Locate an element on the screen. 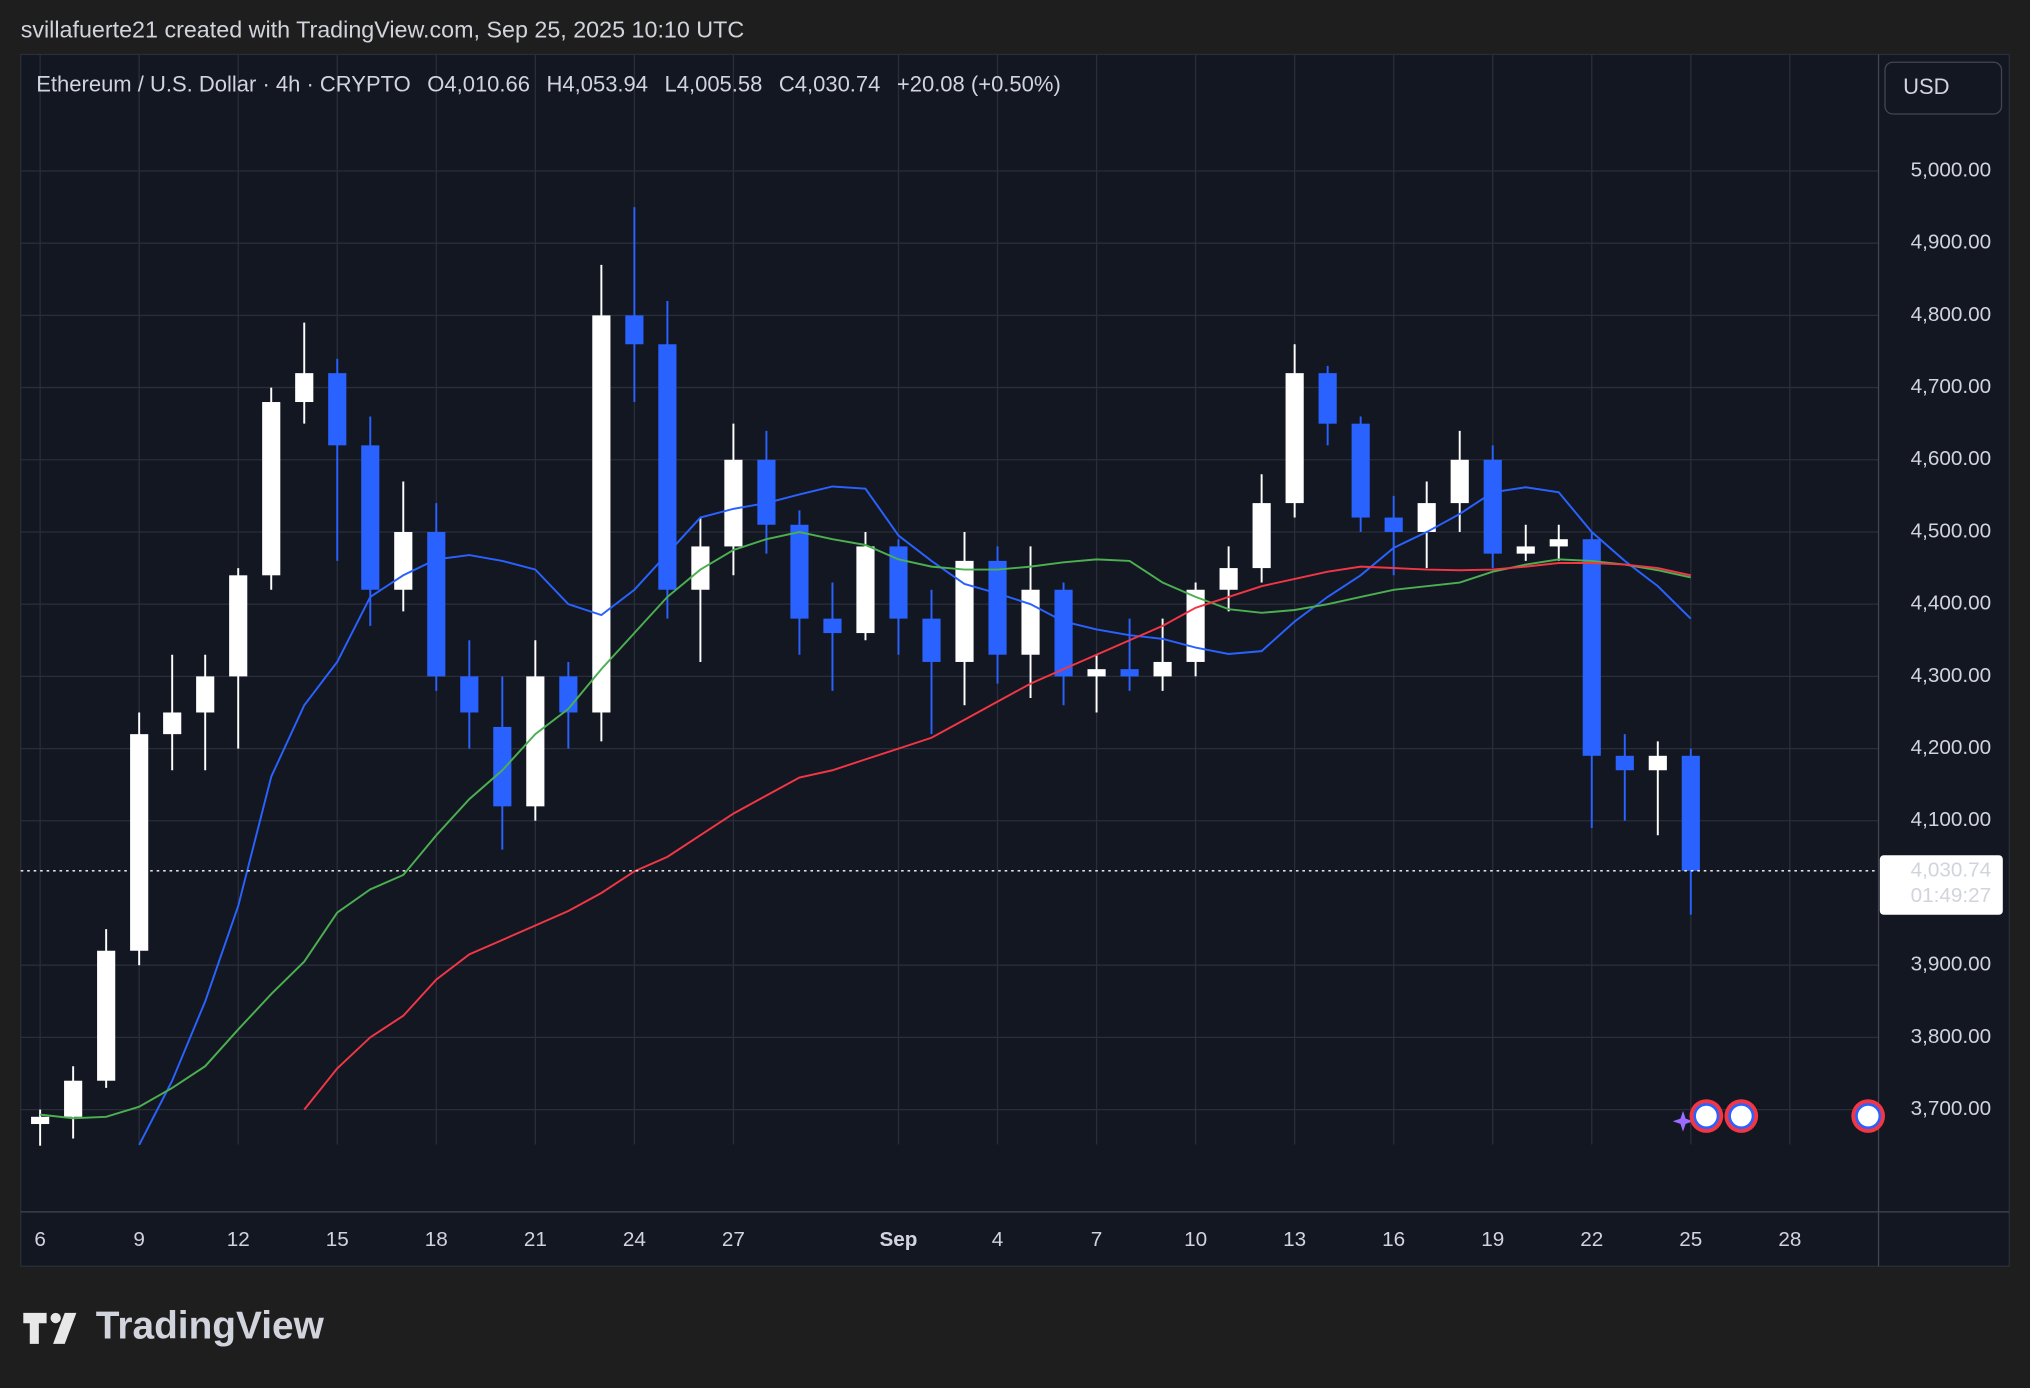 Image resolution: width=2030 pixels, height=1388 pixels. y-tick-label: 3,800.00 is located at coordinates (1951, 1036).